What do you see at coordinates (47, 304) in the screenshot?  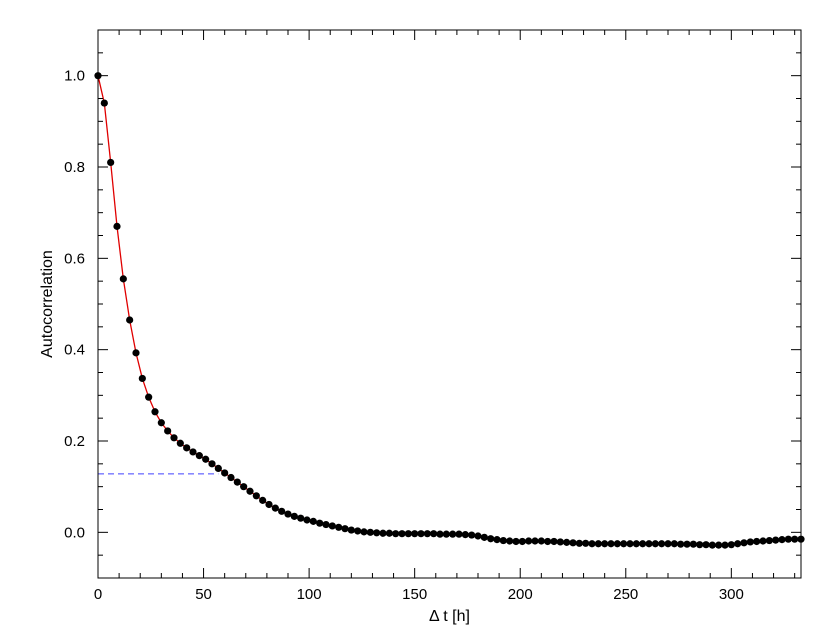 I see `y-axis-label: Autocorrelation` at bounding box center [47, 304].